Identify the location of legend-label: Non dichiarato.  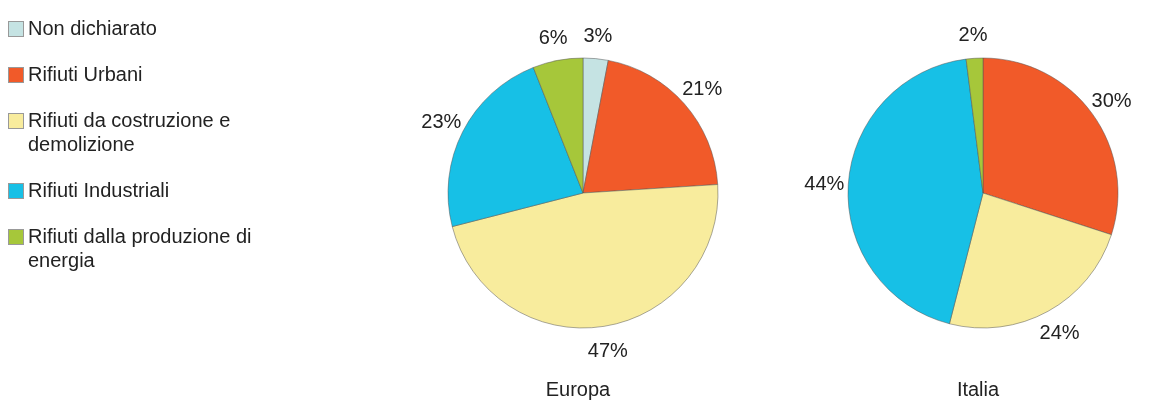
(92, 28).